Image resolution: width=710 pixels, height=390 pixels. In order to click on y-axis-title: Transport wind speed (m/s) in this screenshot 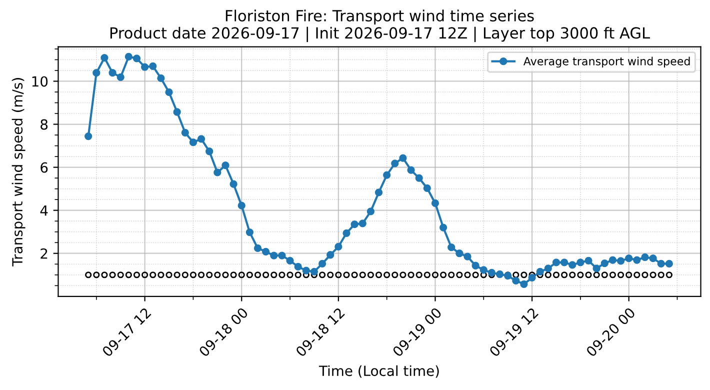, I will do `click(19, 172)`.